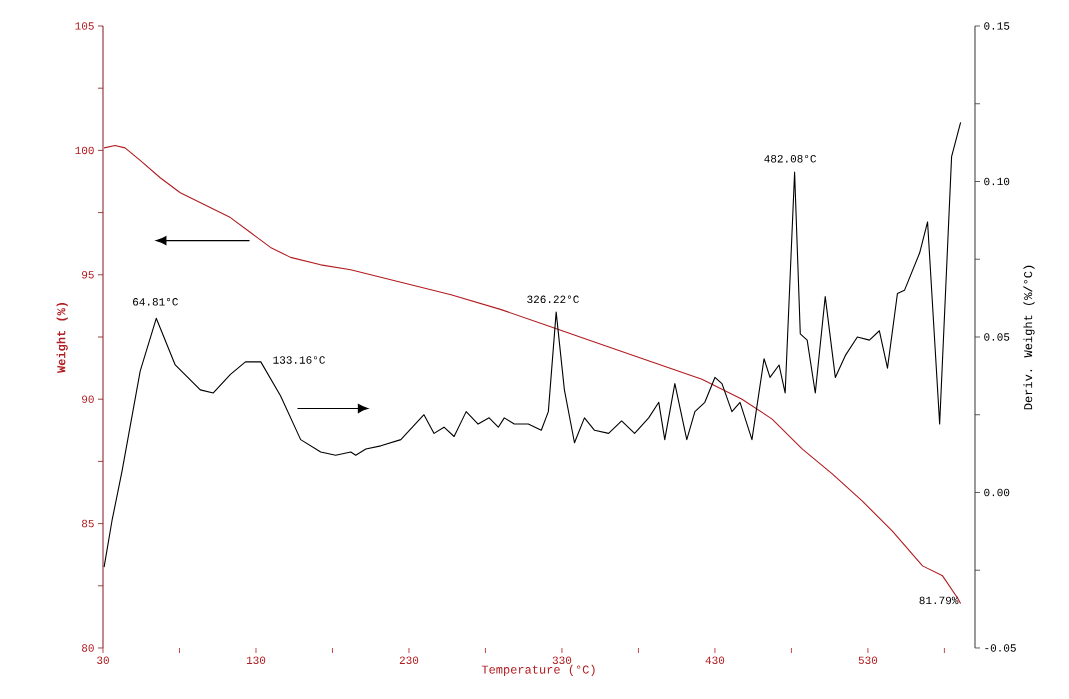  What do you see at coordinates (868, 660) in the screenshot?
I see `x-tick-label: 530` at bounding box center [868, 660].